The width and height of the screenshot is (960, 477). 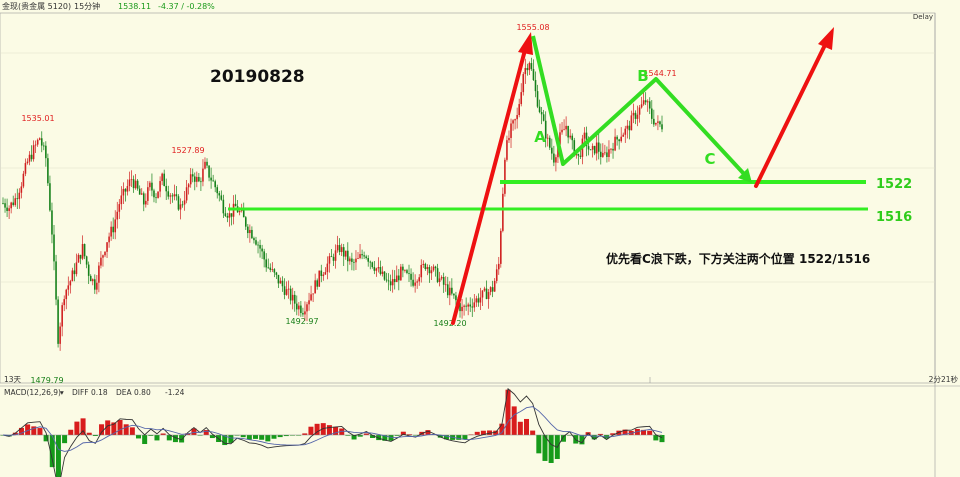 I want to click on symbol-label: 金现(贵金属 5120), so click(x=37, y=6).